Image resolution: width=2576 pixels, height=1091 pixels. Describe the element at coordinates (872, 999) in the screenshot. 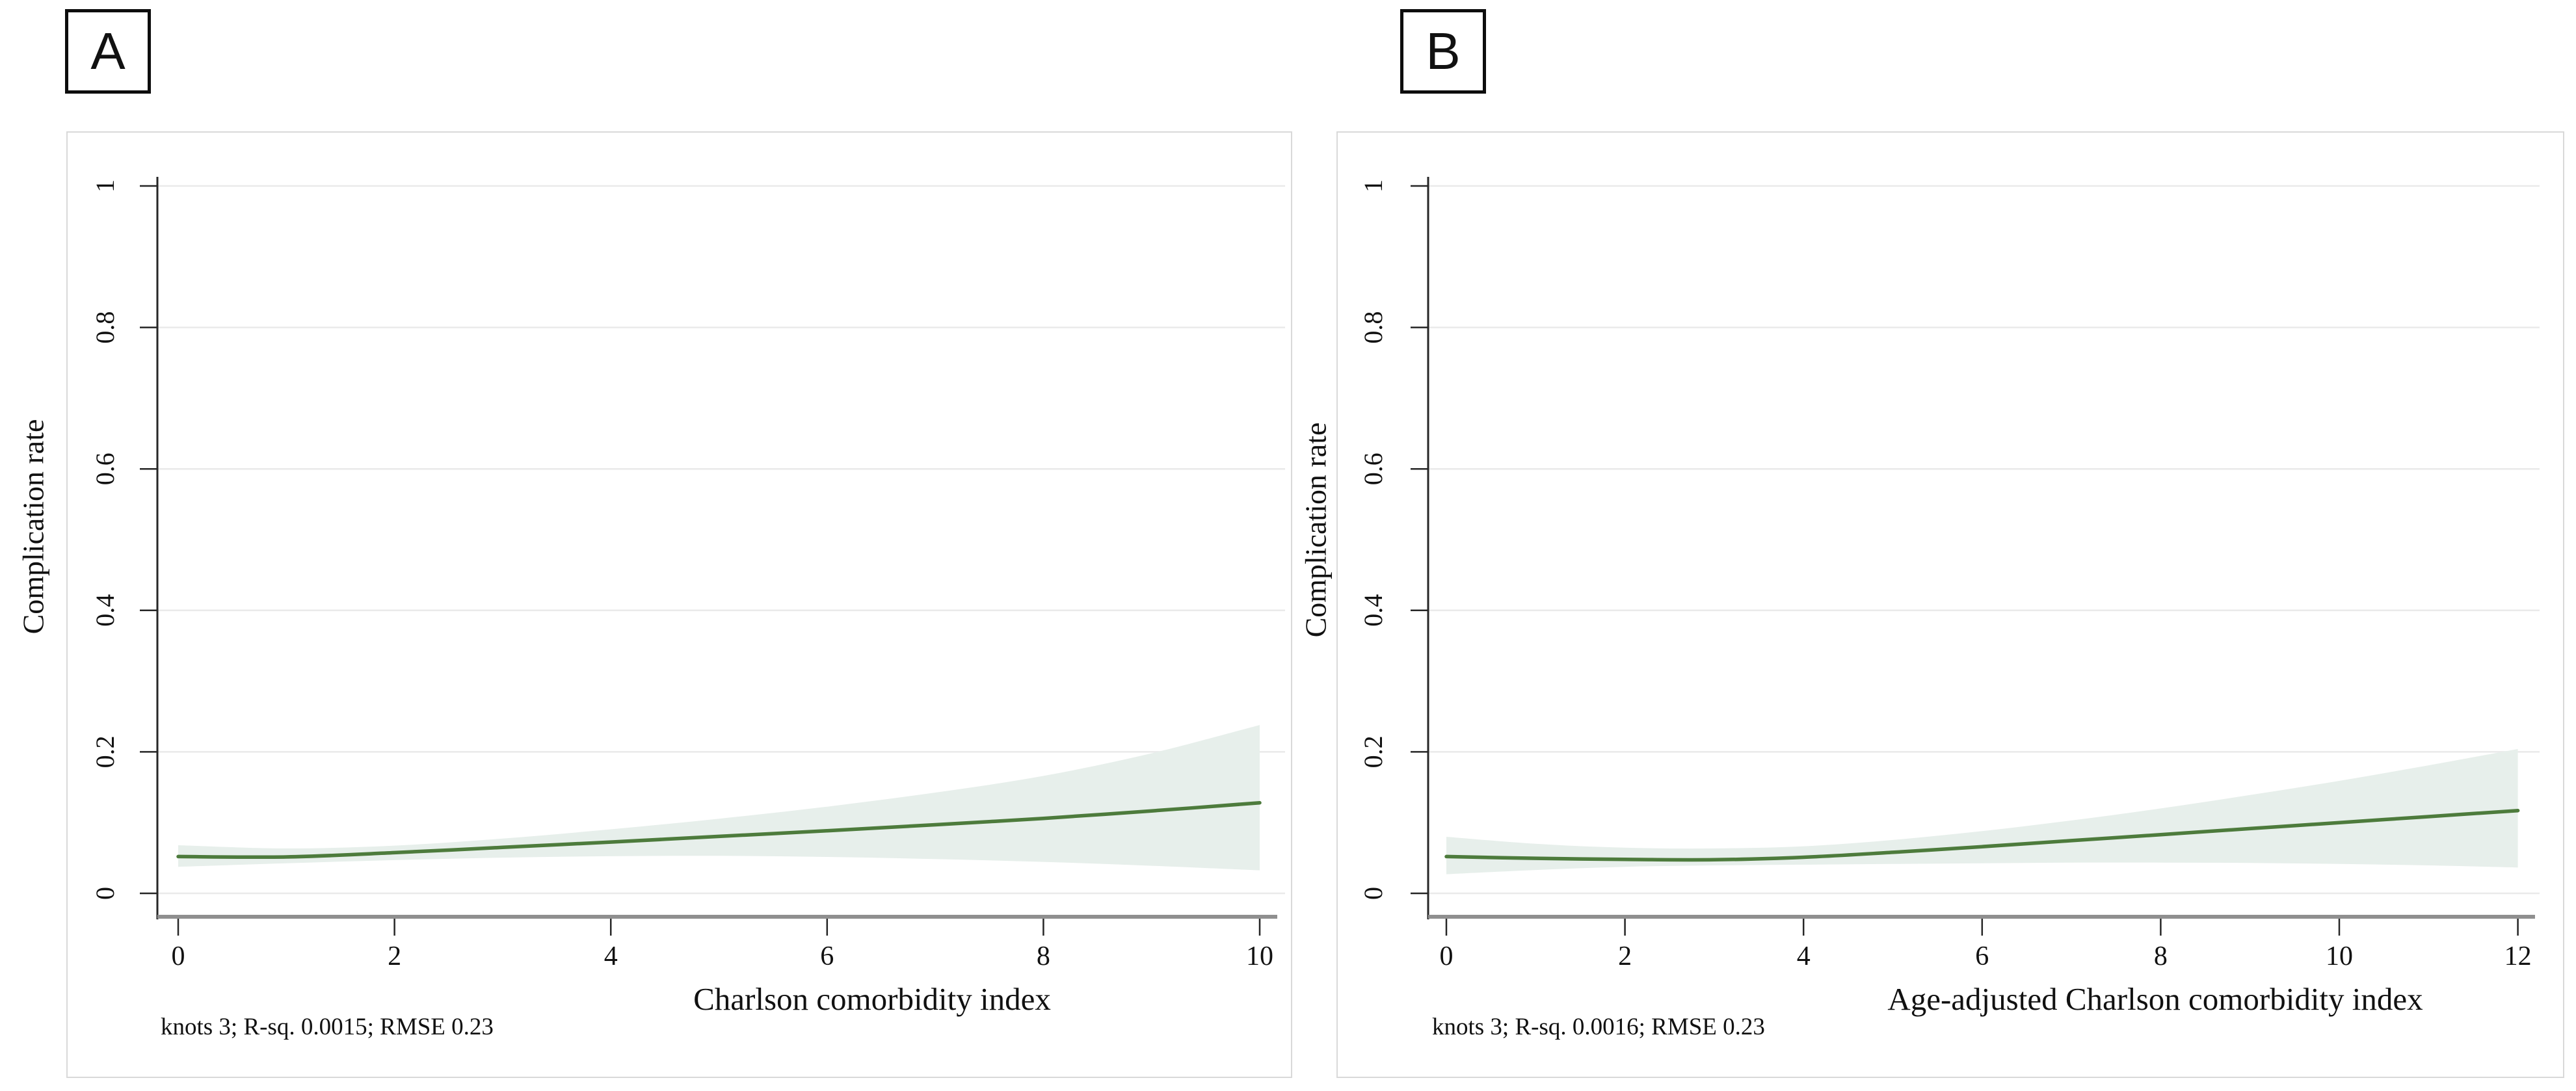

I see `x-axis-title-a: Charlson comorbidity index` at that location.